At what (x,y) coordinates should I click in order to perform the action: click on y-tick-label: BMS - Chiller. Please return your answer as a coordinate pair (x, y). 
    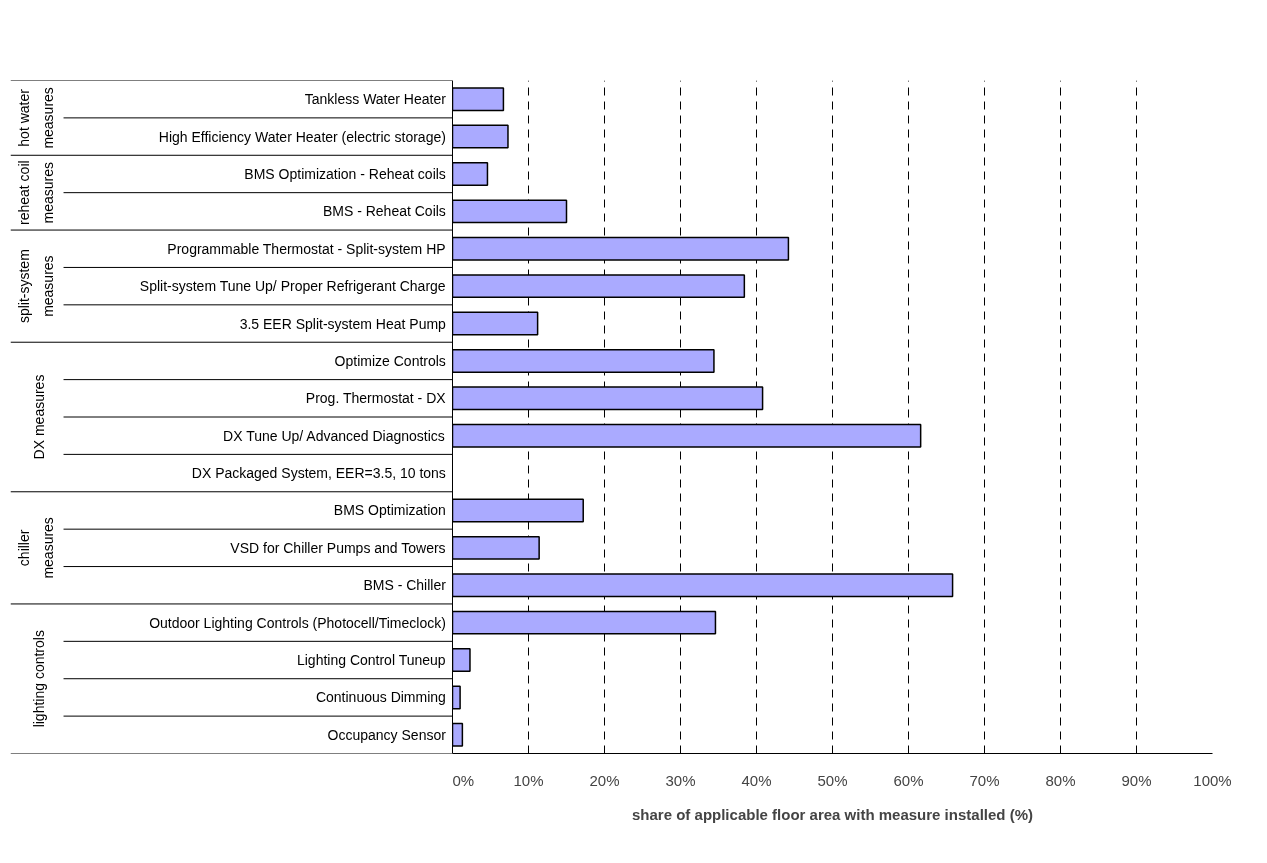
    Looking at the image, I should click on (405, 585).